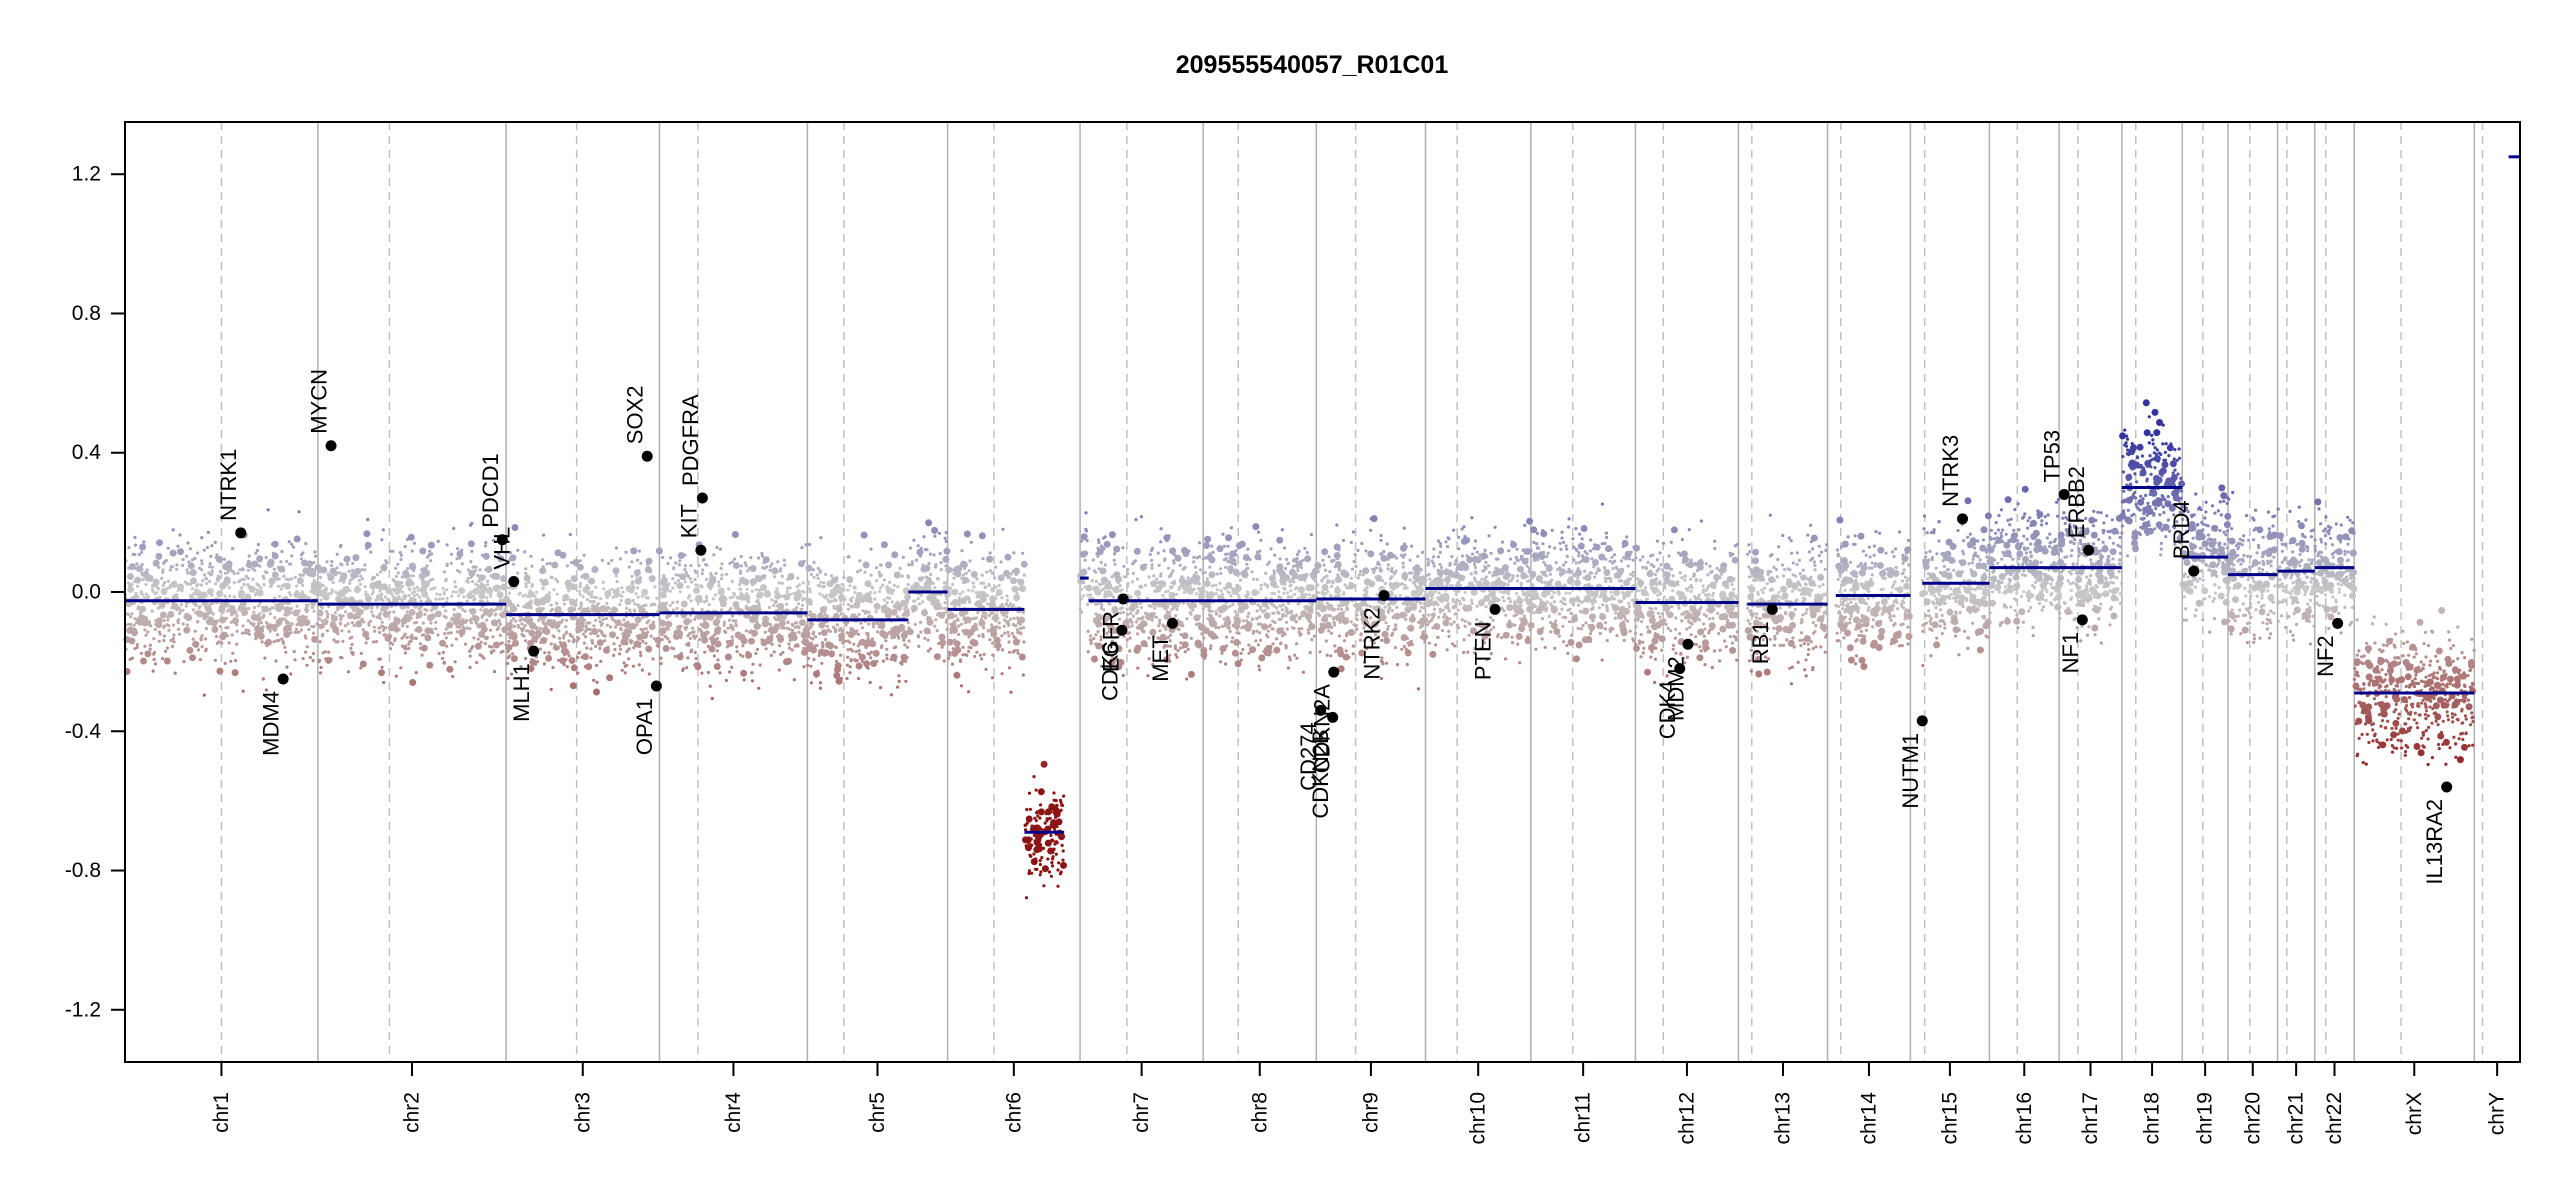 This screenshot has width=2550, height=1200. What do you see at coordinates (1312, 65) in the screenshot?
I see `chart-title: 209555540057_R01C01` at bounding box center [1312, 65].